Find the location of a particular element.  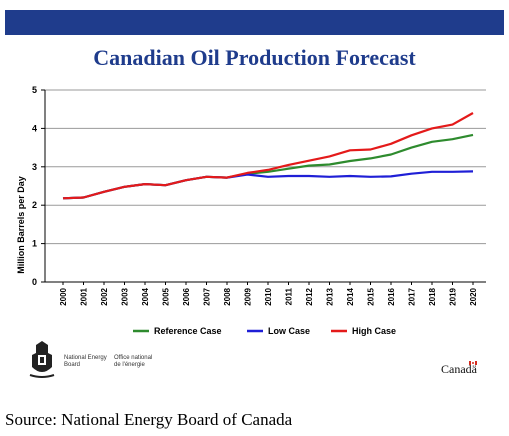

x-tick-label: 2007 is located at coordinates (207, 296).